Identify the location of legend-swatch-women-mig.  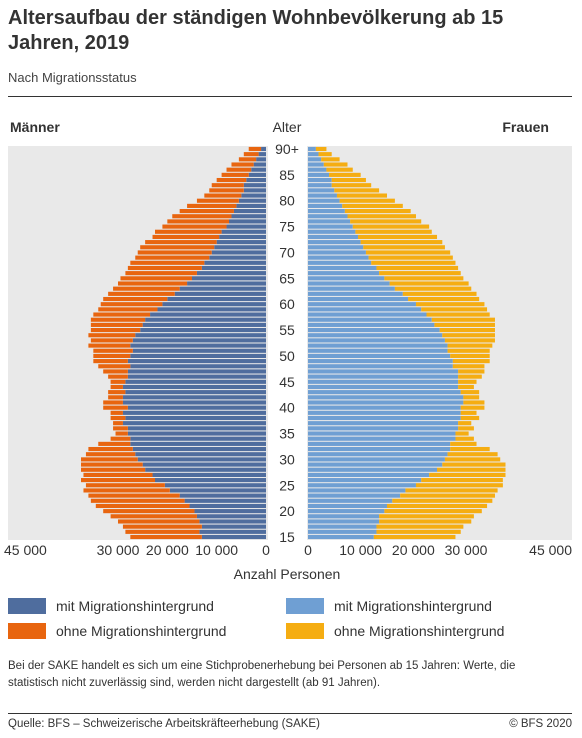
(305, 606).